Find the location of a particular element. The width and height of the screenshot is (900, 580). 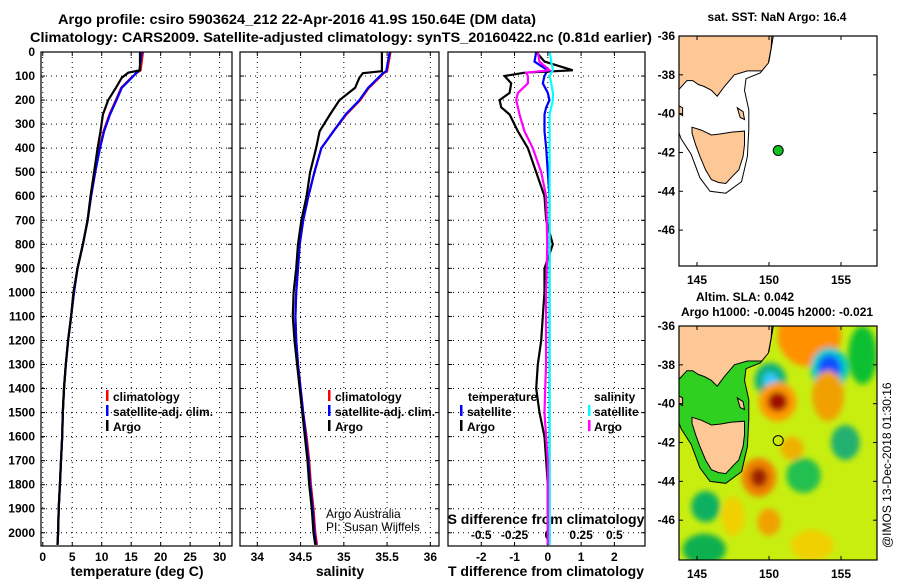

s-diff-tick-label: 0.5 is located at coordinates (614, 535).